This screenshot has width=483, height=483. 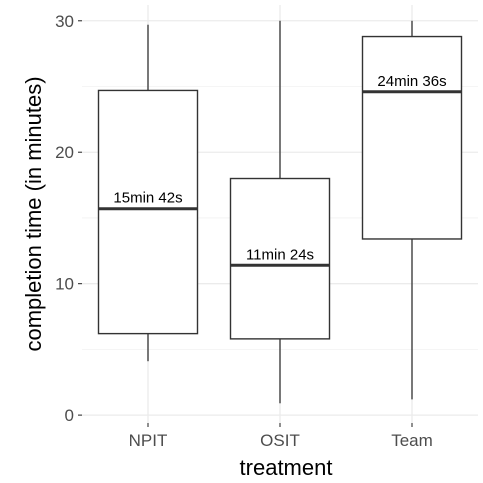 What do you see at coordinates (280, 440) in the screenshot?
I see `x-tick-label: OSIT` at bounding box center [280, 440].